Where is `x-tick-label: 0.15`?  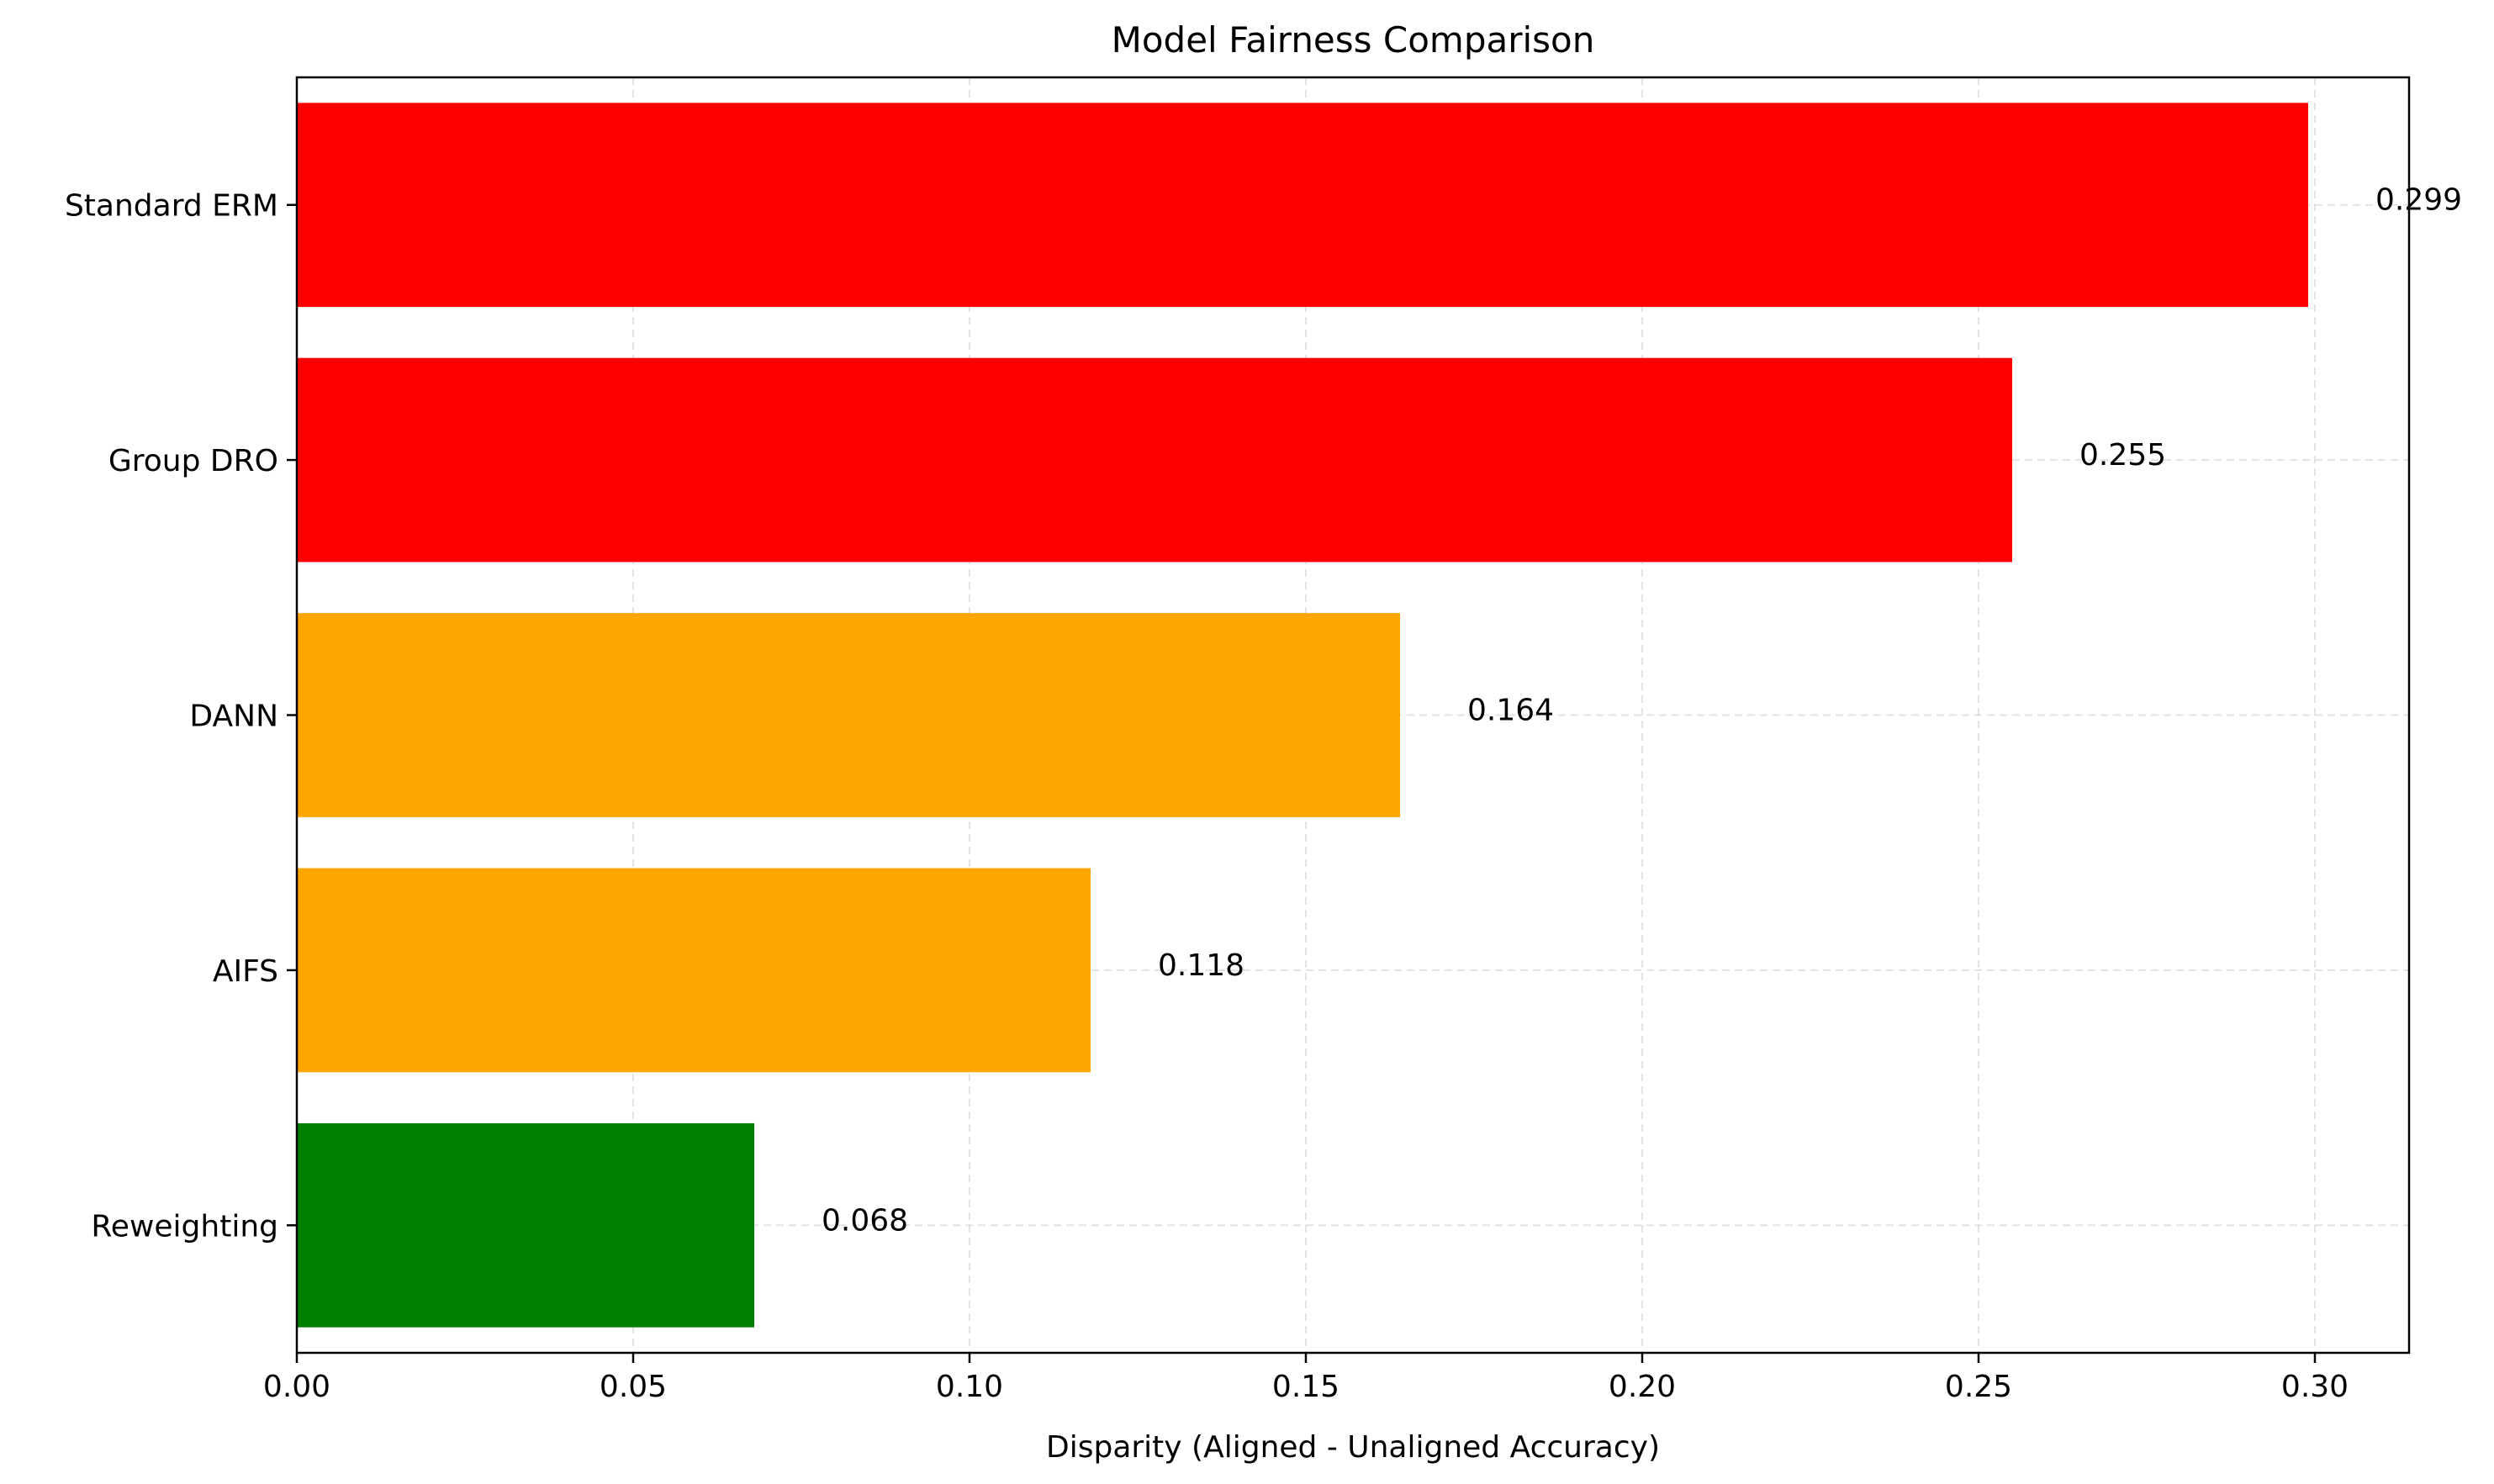 x-tick-label: 0.15 is located at coordinates (1306, 1387).